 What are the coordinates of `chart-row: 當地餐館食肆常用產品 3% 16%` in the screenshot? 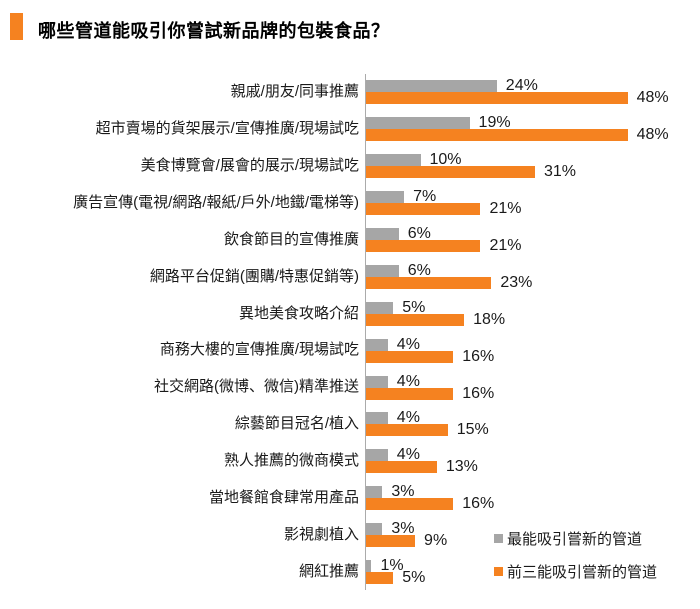 It's located at (350, 498).